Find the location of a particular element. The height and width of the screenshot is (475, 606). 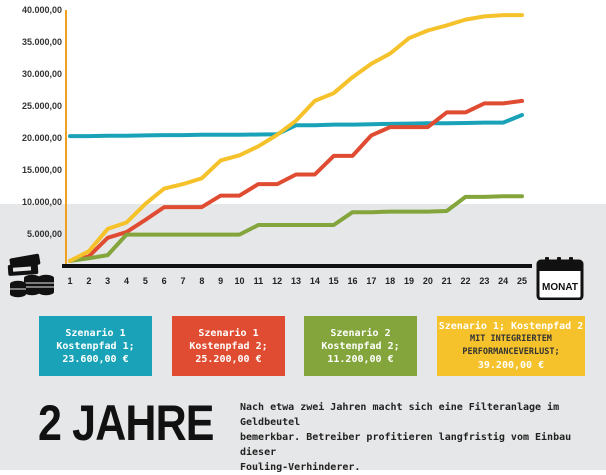

legend-box-2: Szenario 1 Kostenpfad 2; 25.200,00 € is located at coordinates (228, 346).